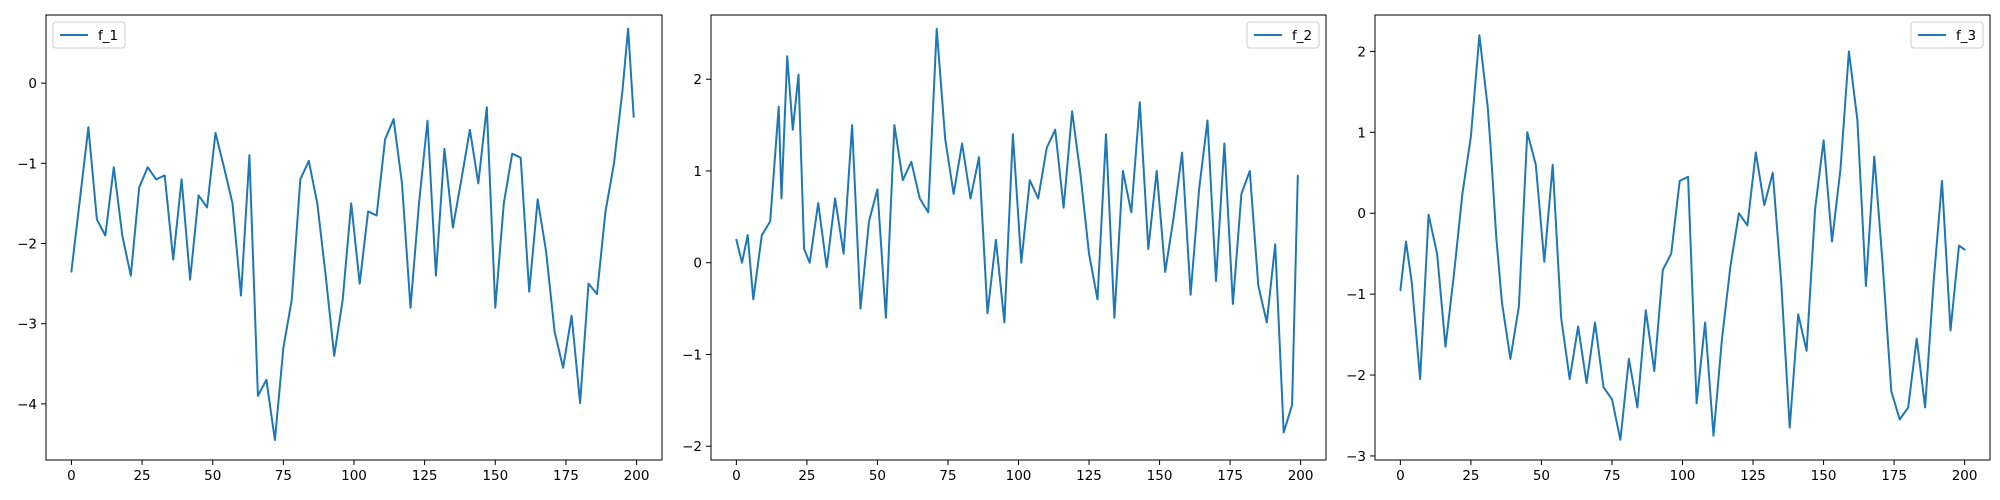 The width and height of the screenshot is (2000, 500). I want to click on legend-label: f_3, so click(1966, 36).